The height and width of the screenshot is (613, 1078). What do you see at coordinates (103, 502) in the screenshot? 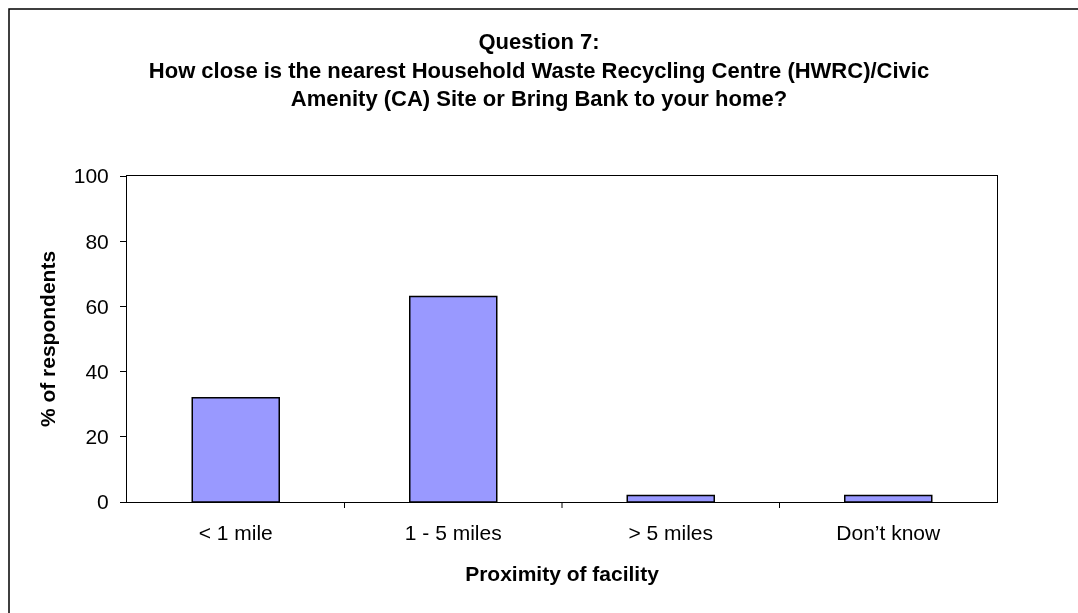
I see `y-tick-label: 0` at bounding box center [103, 502].